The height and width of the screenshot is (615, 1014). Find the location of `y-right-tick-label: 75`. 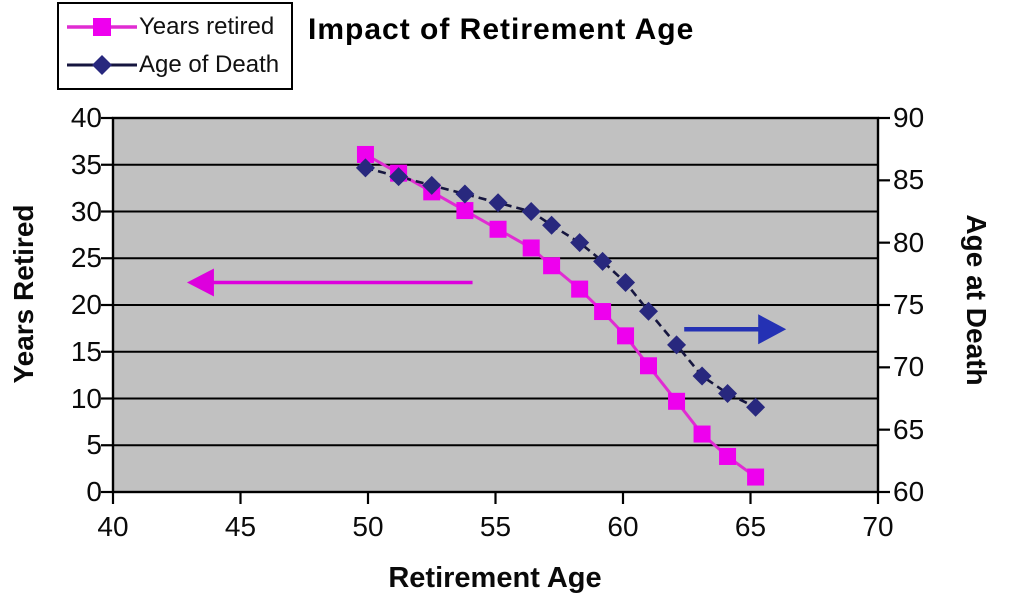

y-right-tick-label: 75 is located at coordinates (909, 304).